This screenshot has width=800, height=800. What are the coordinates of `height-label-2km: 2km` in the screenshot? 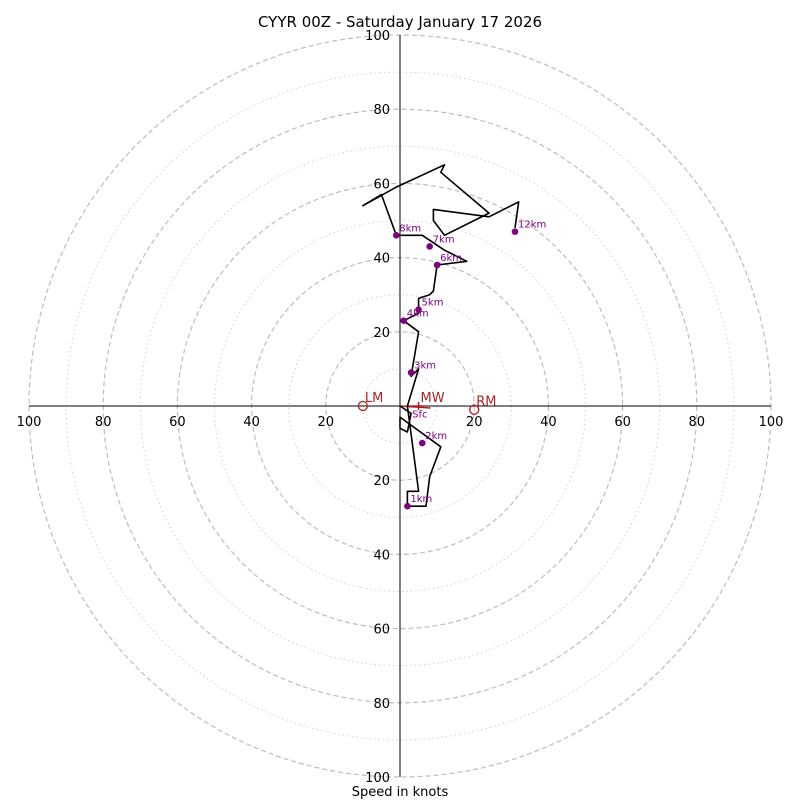 It's located at (436, 436).